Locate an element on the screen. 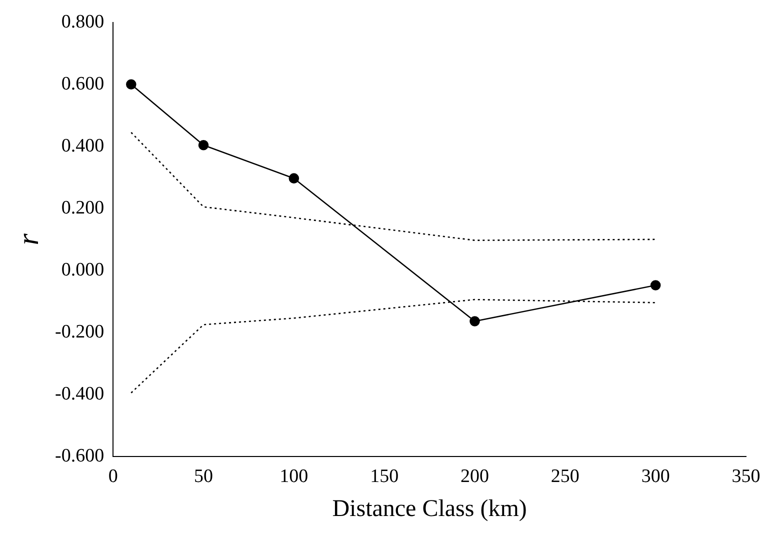 This screenshot has width=774, height=536. x-tick-label: 150 is located at coordinates (384, 476).